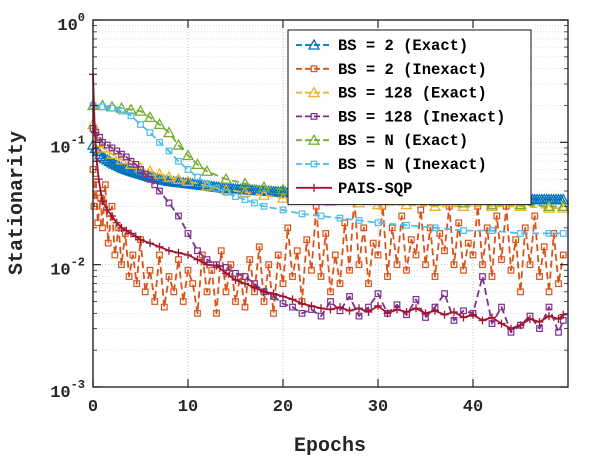 This screenshot has width=598, height=465. What do you see at coordinates (403, 46) in the screenshot?
I see `legend-entry-label: BS = 2 (Exact)` at bounding box center [403, 46].